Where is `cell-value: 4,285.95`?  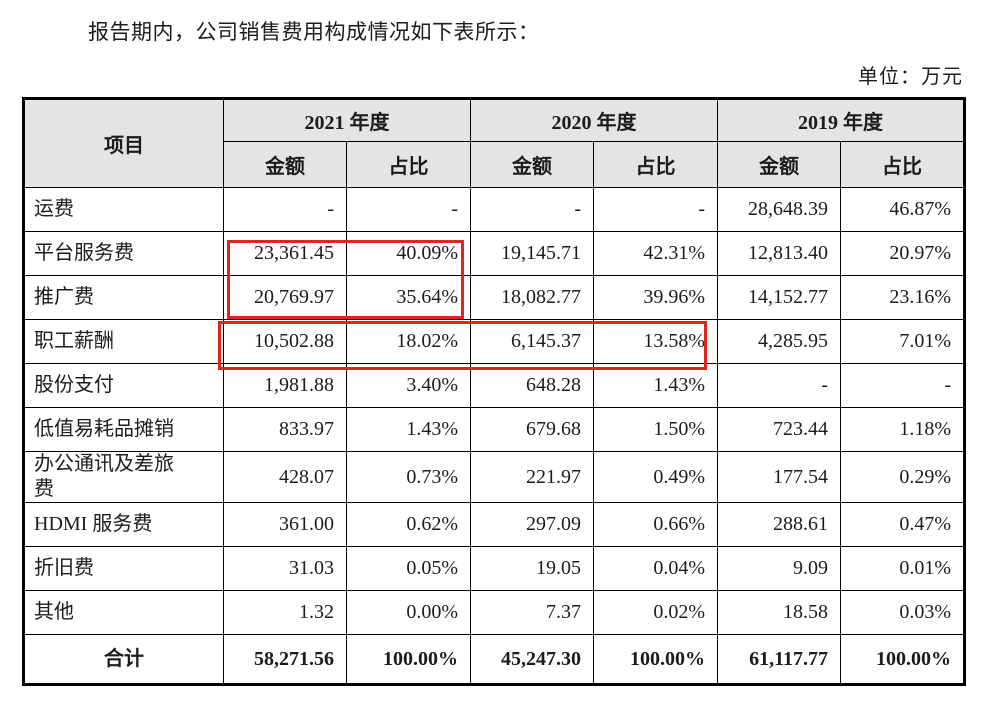 cell-value: 4,285.95 is located at coordinates (779, 341).